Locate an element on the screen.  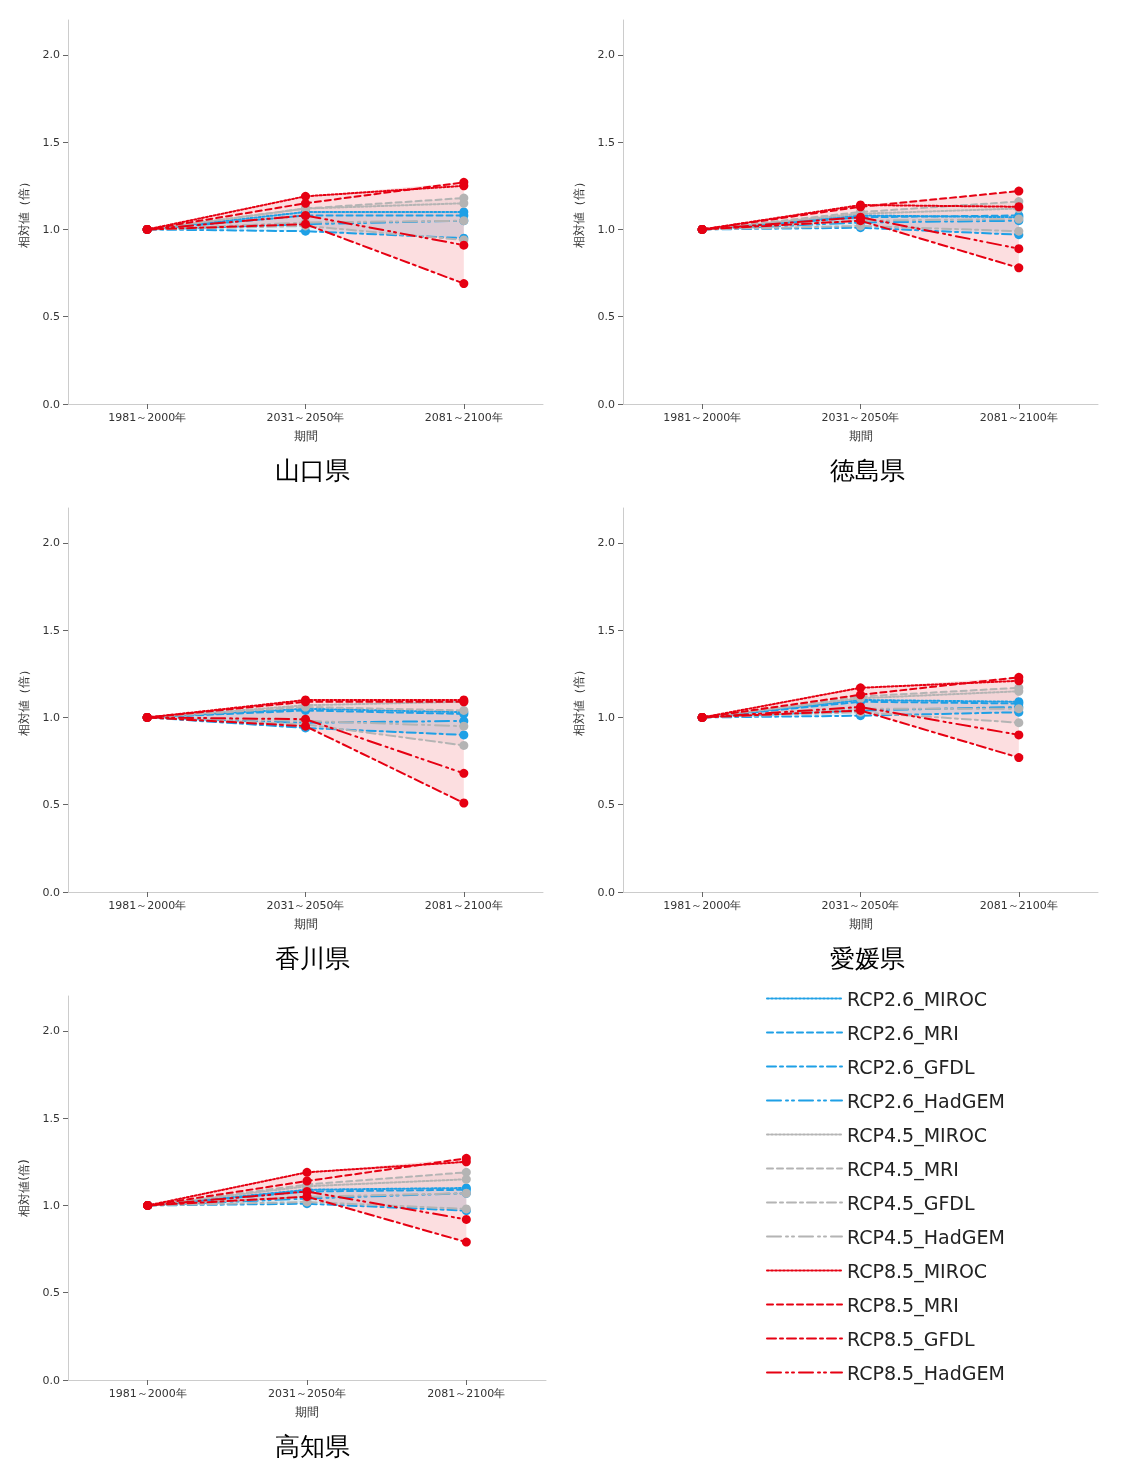
legend-label: RCP8.5_MRI is located at coordinates (903, 1305).